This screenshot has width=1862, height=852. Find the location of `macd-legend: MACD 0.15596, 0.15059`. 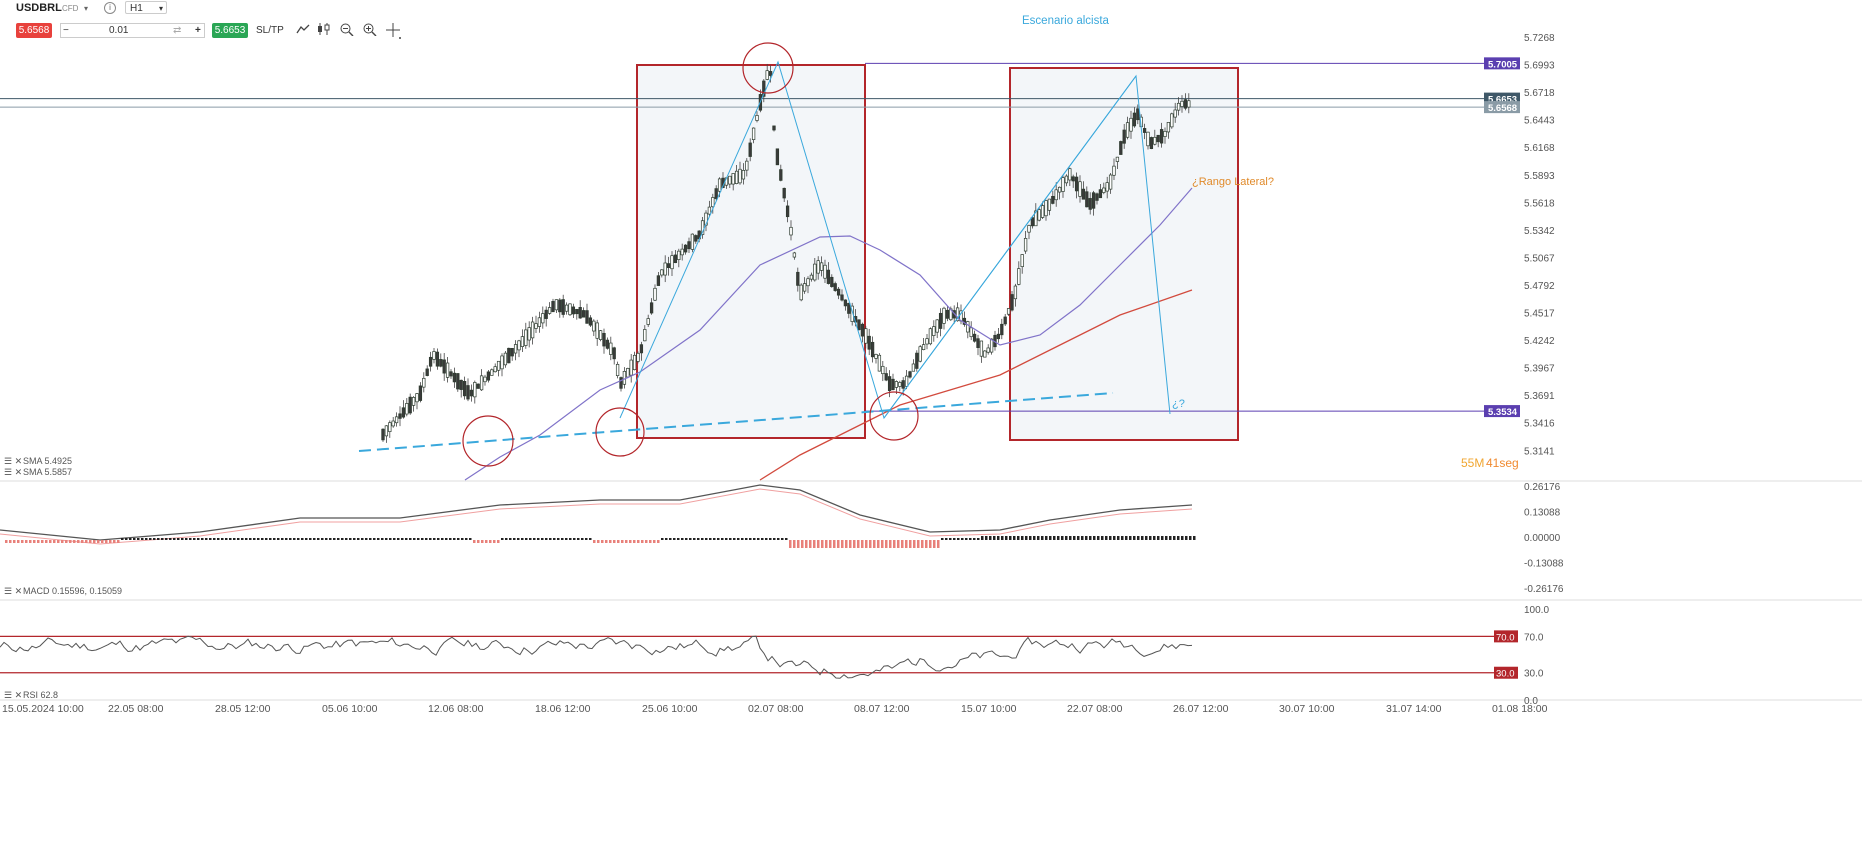

macd-legend: MACD 0.15596, 0.15059 is located at coordinates (72, 591).